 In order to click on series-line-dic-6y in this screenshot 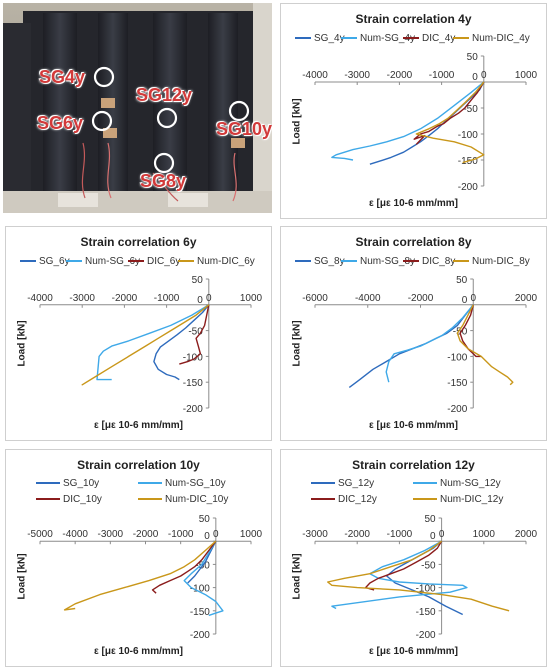, I will do `click(194, 334)`.